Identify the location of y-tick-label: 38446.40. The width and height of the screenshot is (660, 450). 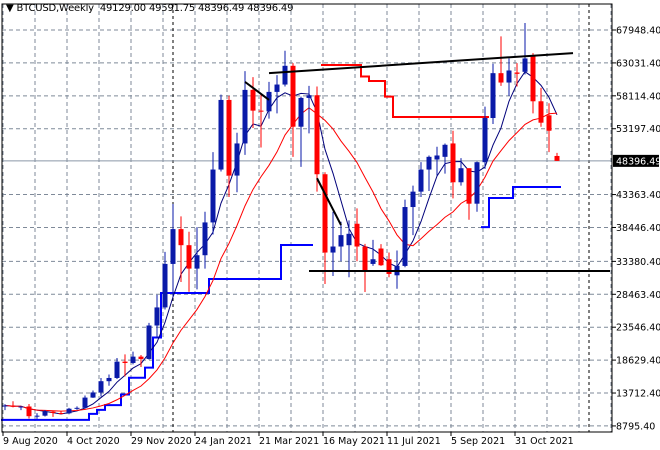
(638, 228).